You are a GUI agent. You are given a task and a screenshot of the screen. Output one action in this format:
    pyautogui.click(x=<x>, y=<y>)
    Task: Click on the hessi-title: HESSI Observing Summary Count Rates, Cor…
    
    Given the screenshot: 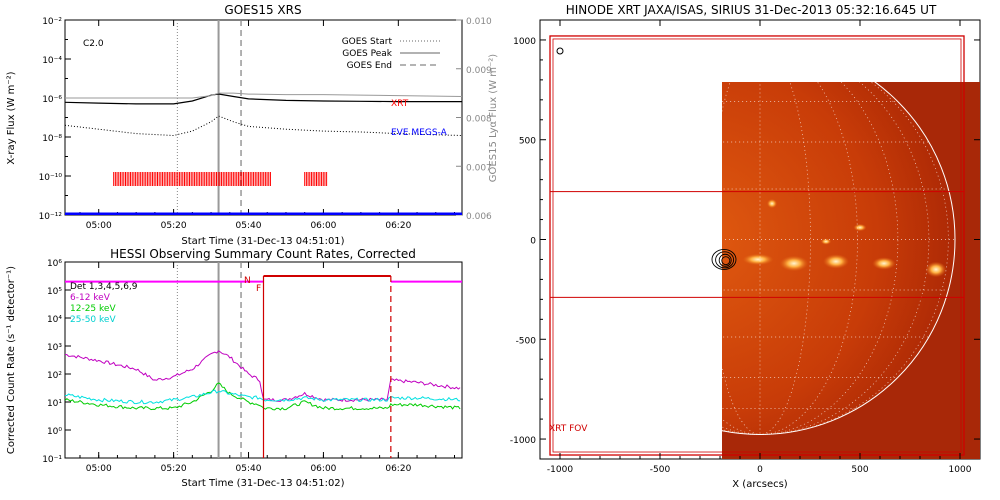 What is the action you would take?
    pyautogui.click(x=263, y=254)
    